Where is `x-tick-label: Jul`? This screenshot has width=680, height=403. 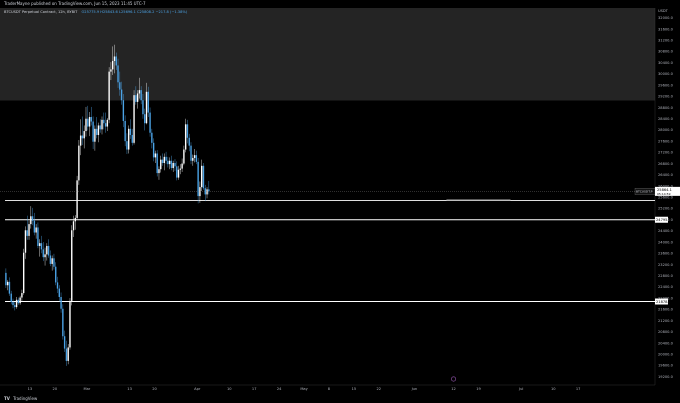 x-tick-label: Jul is located at coordinates (520, 389).